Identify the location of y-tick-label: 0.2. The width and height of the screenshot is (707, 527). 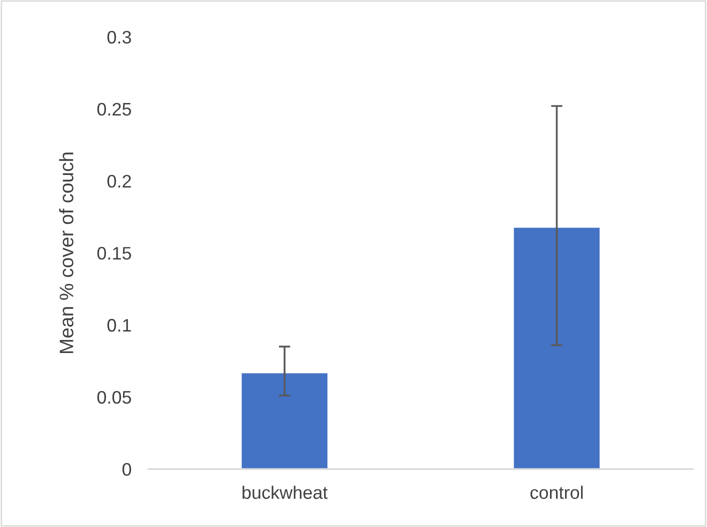
(119, 181).